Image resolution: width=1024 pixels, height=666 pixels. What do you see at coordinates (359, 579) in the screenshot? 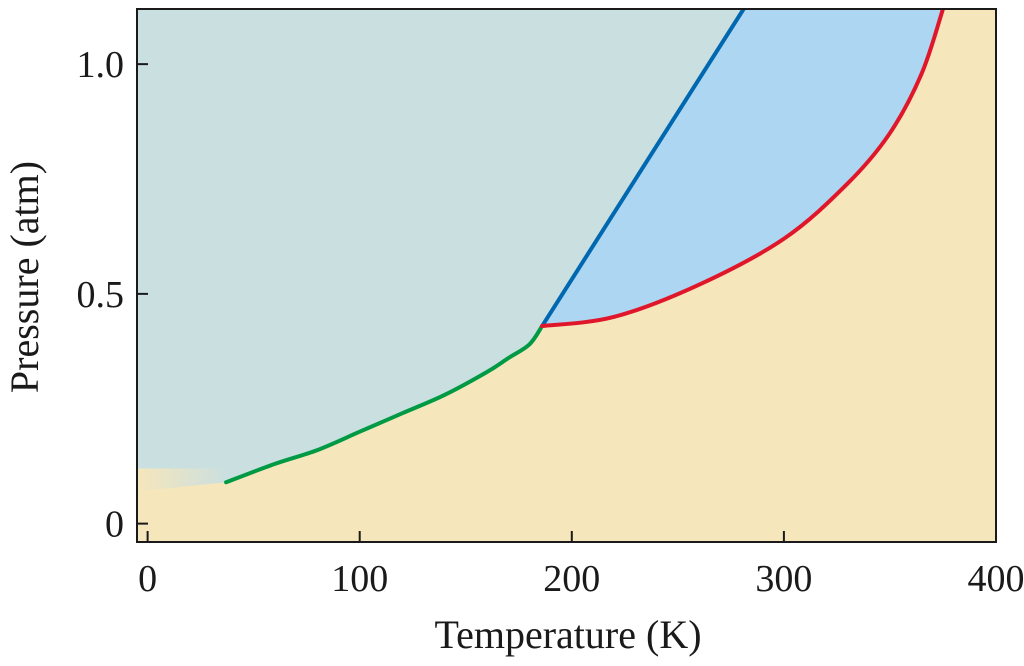
I see `x-tick-label: 100` at bounding box center [359, 579].